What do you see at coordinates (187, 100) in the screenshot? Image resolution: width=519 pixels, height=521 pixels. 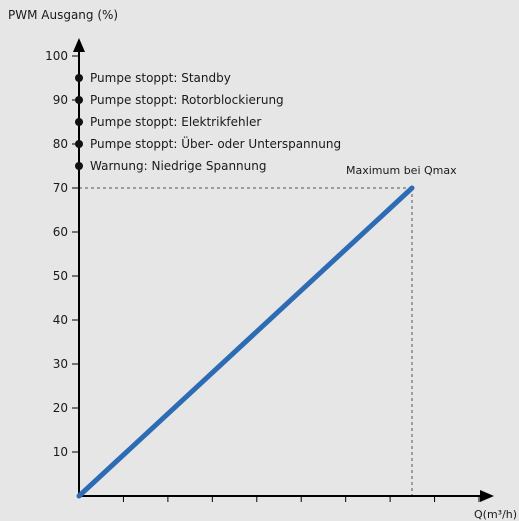 I see `status-marker-label: Pumpe stoppt: Rotorblockierung` at bounding box center [187, 100].